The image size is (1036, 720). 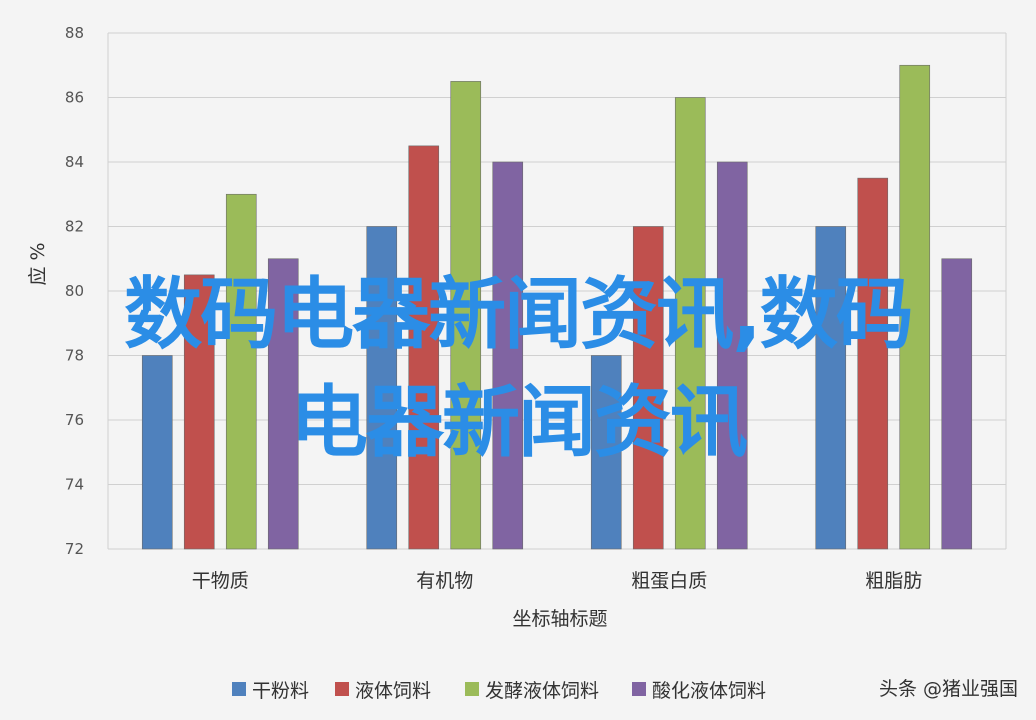 I want to click on x-category-label: 粗脂肪, so click(x=893, y=581).